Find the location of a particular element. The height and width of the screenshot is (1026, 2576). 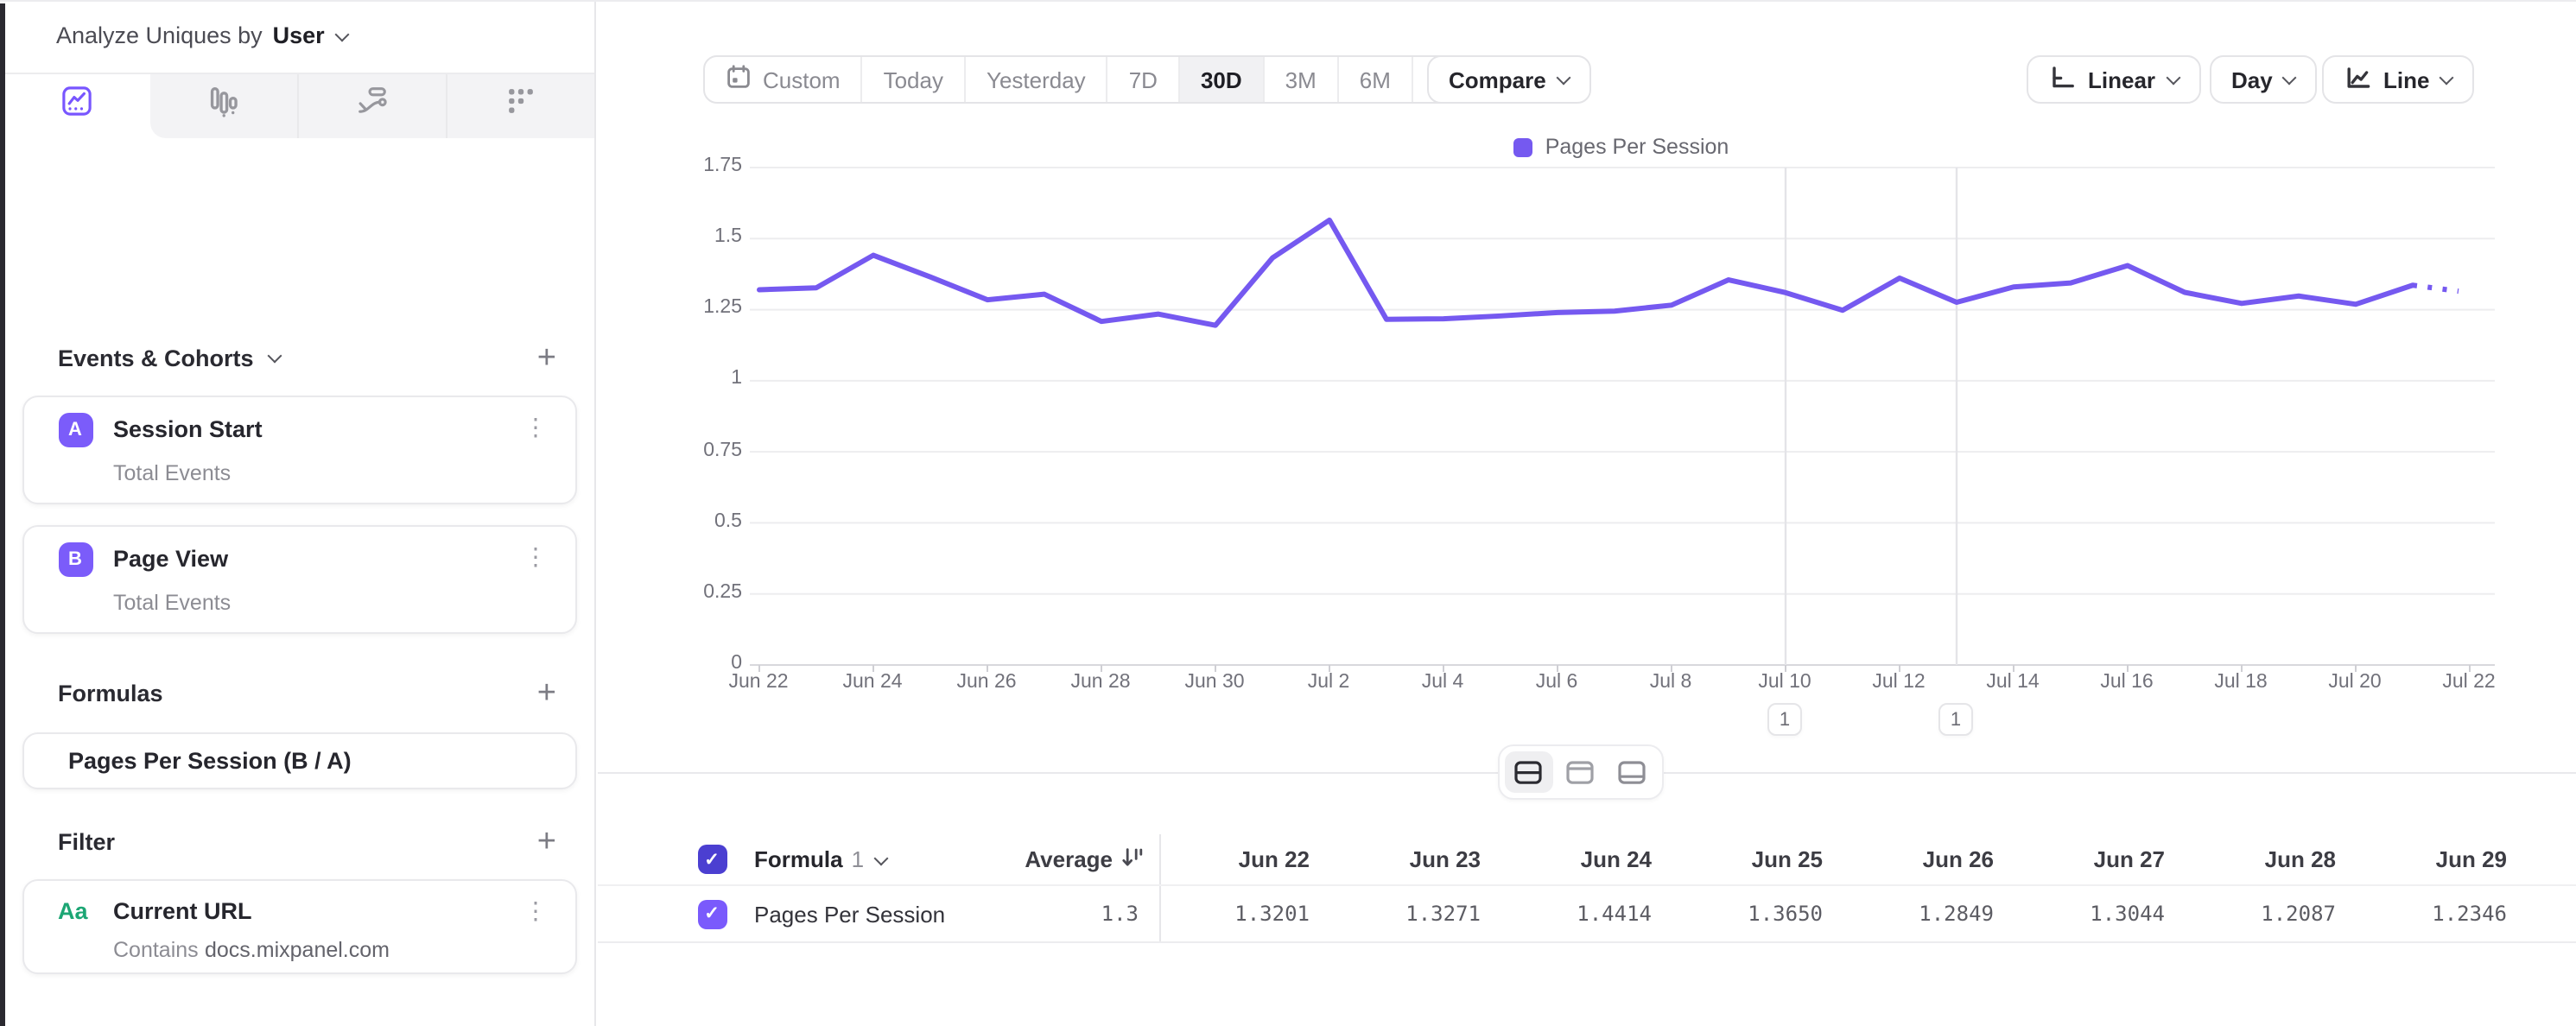

range-3m: 3M is located at coordinates (1299, 79).